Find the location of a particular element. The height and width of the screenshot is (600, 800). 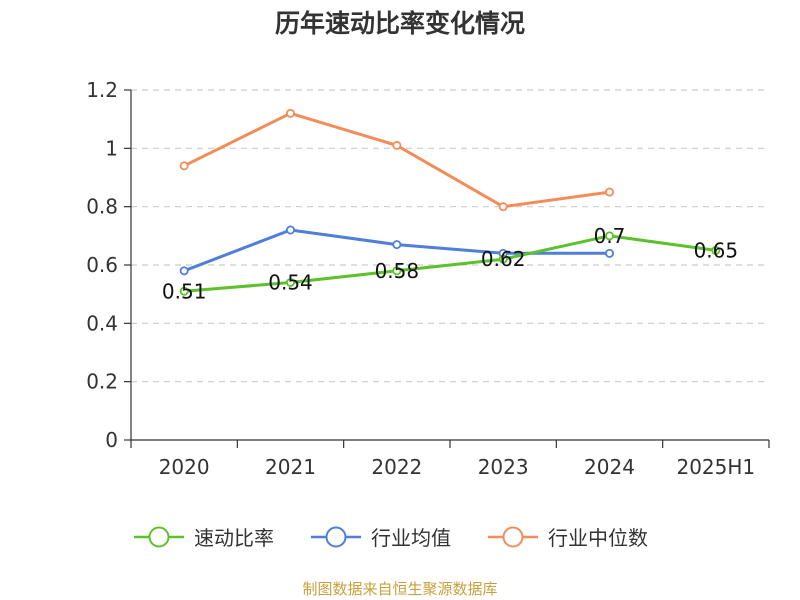

data-label: 0.7 is located at coordinates (610, 236).